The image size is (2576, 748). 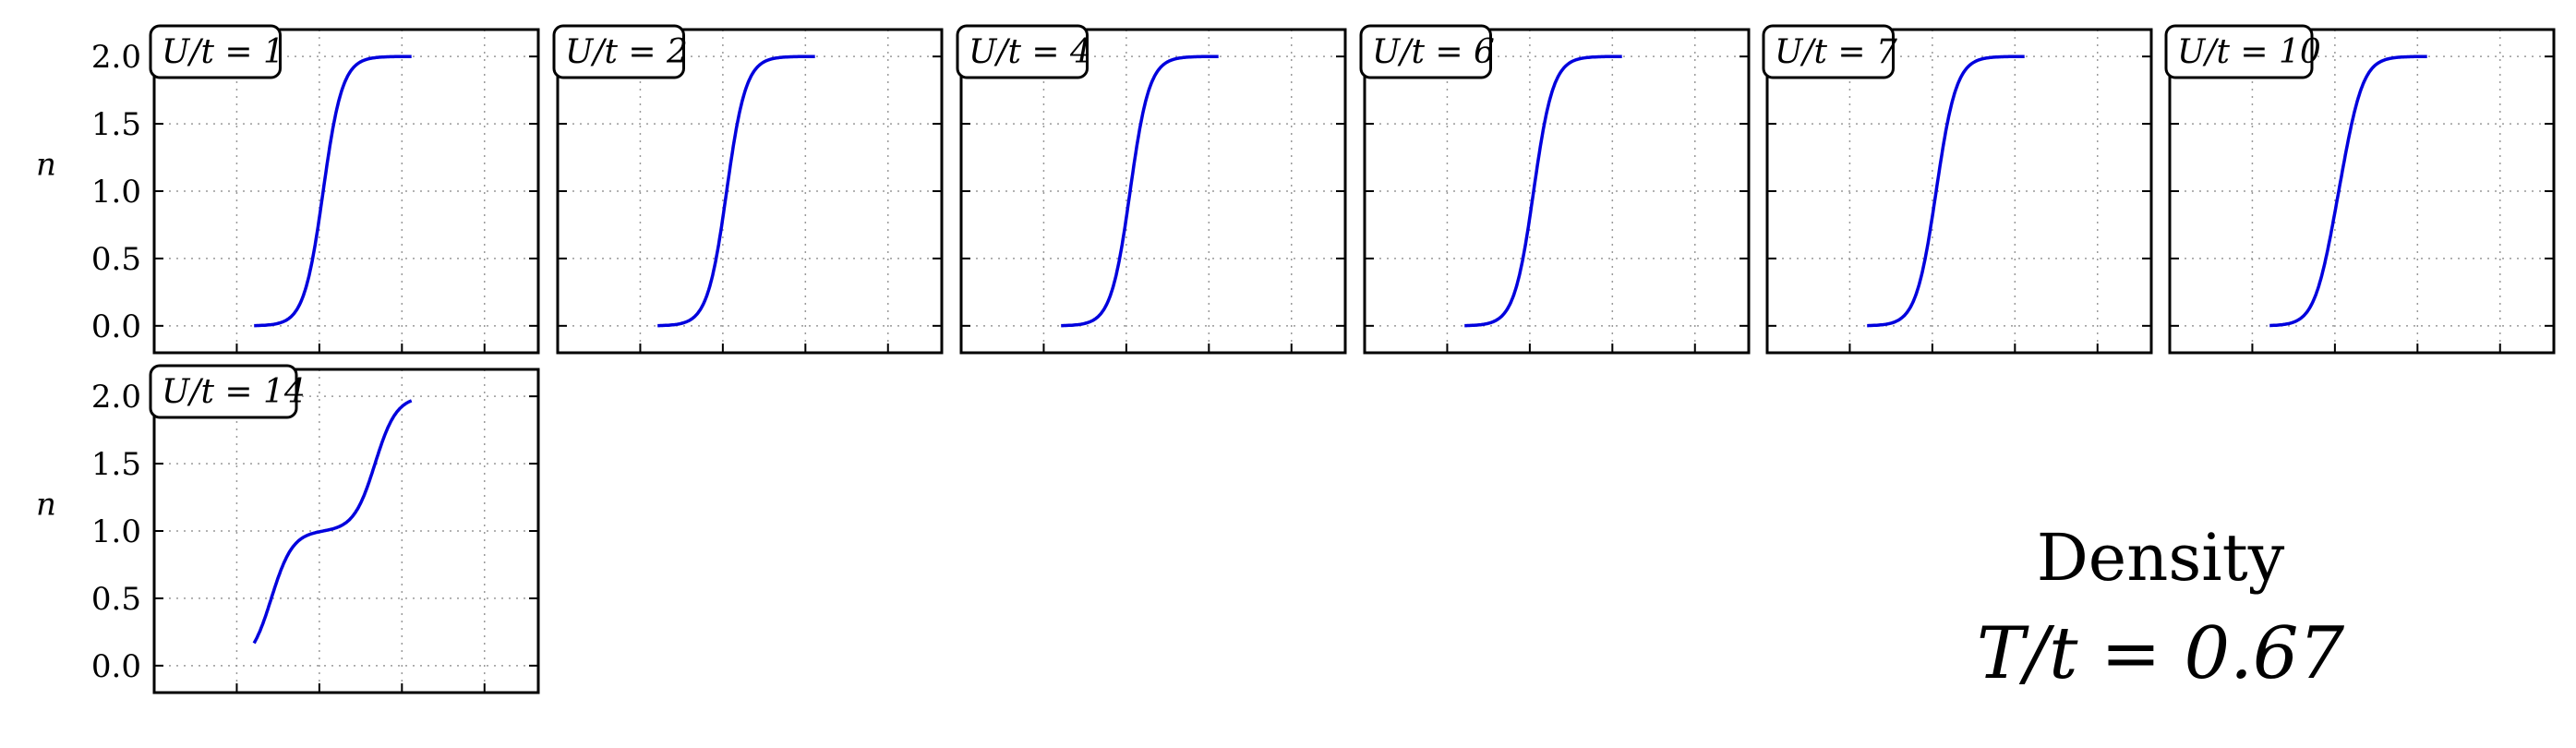 I want to click on panel-4: U/t = 6, so click(x=1555, y=190).